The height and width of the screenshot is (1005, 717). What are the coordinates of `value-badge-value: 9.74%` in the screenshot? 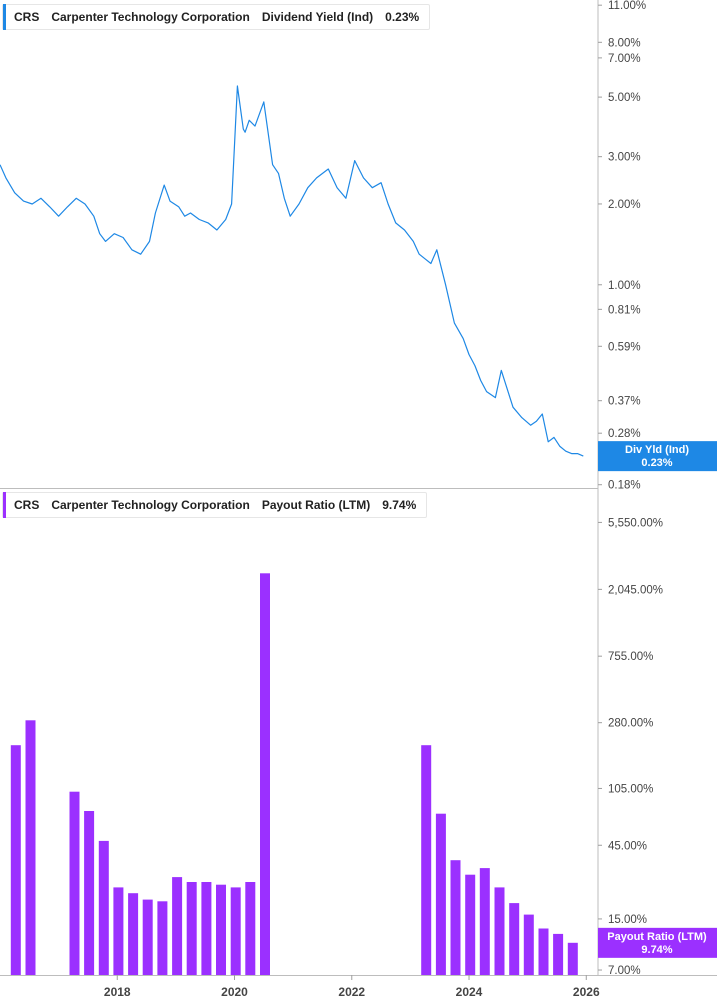 It's located at (656, 950).